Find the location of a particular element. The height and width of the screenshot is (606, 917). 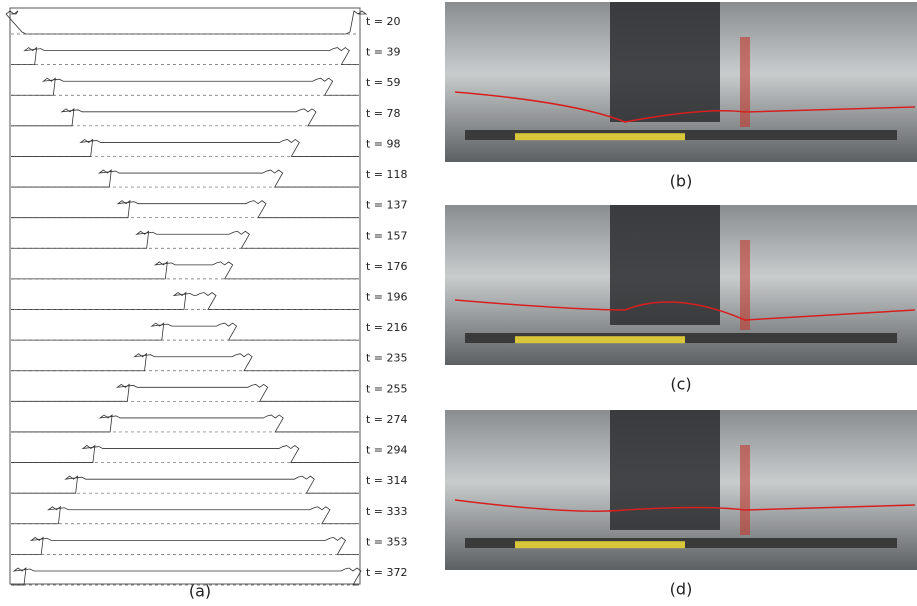

panel-label: (d) is located at coordinates (681, 589).